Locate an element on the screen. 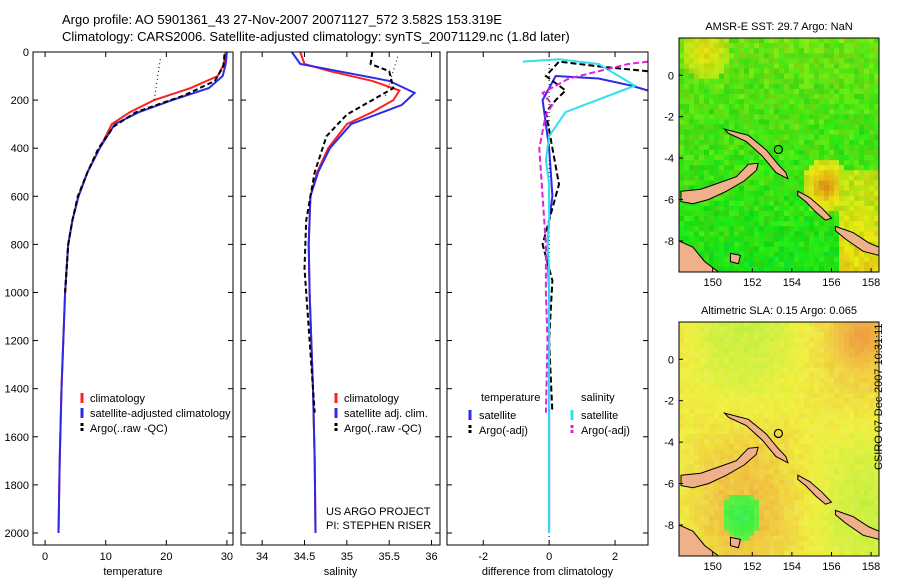  coastline is located at coordinates (736, 258).